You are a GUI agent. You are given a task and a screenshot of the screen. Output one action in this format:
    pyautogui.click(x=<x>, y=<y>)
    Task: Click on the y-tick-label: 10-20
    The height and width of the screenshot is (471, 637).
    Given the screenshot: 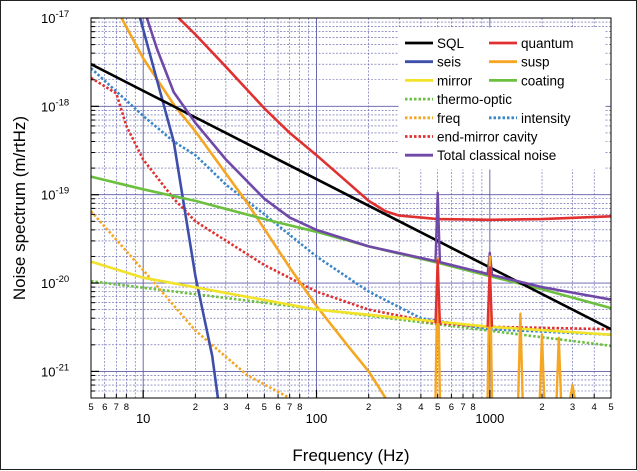 What is the action you would take?
    pyautogui.click(x=55, y=282)
    